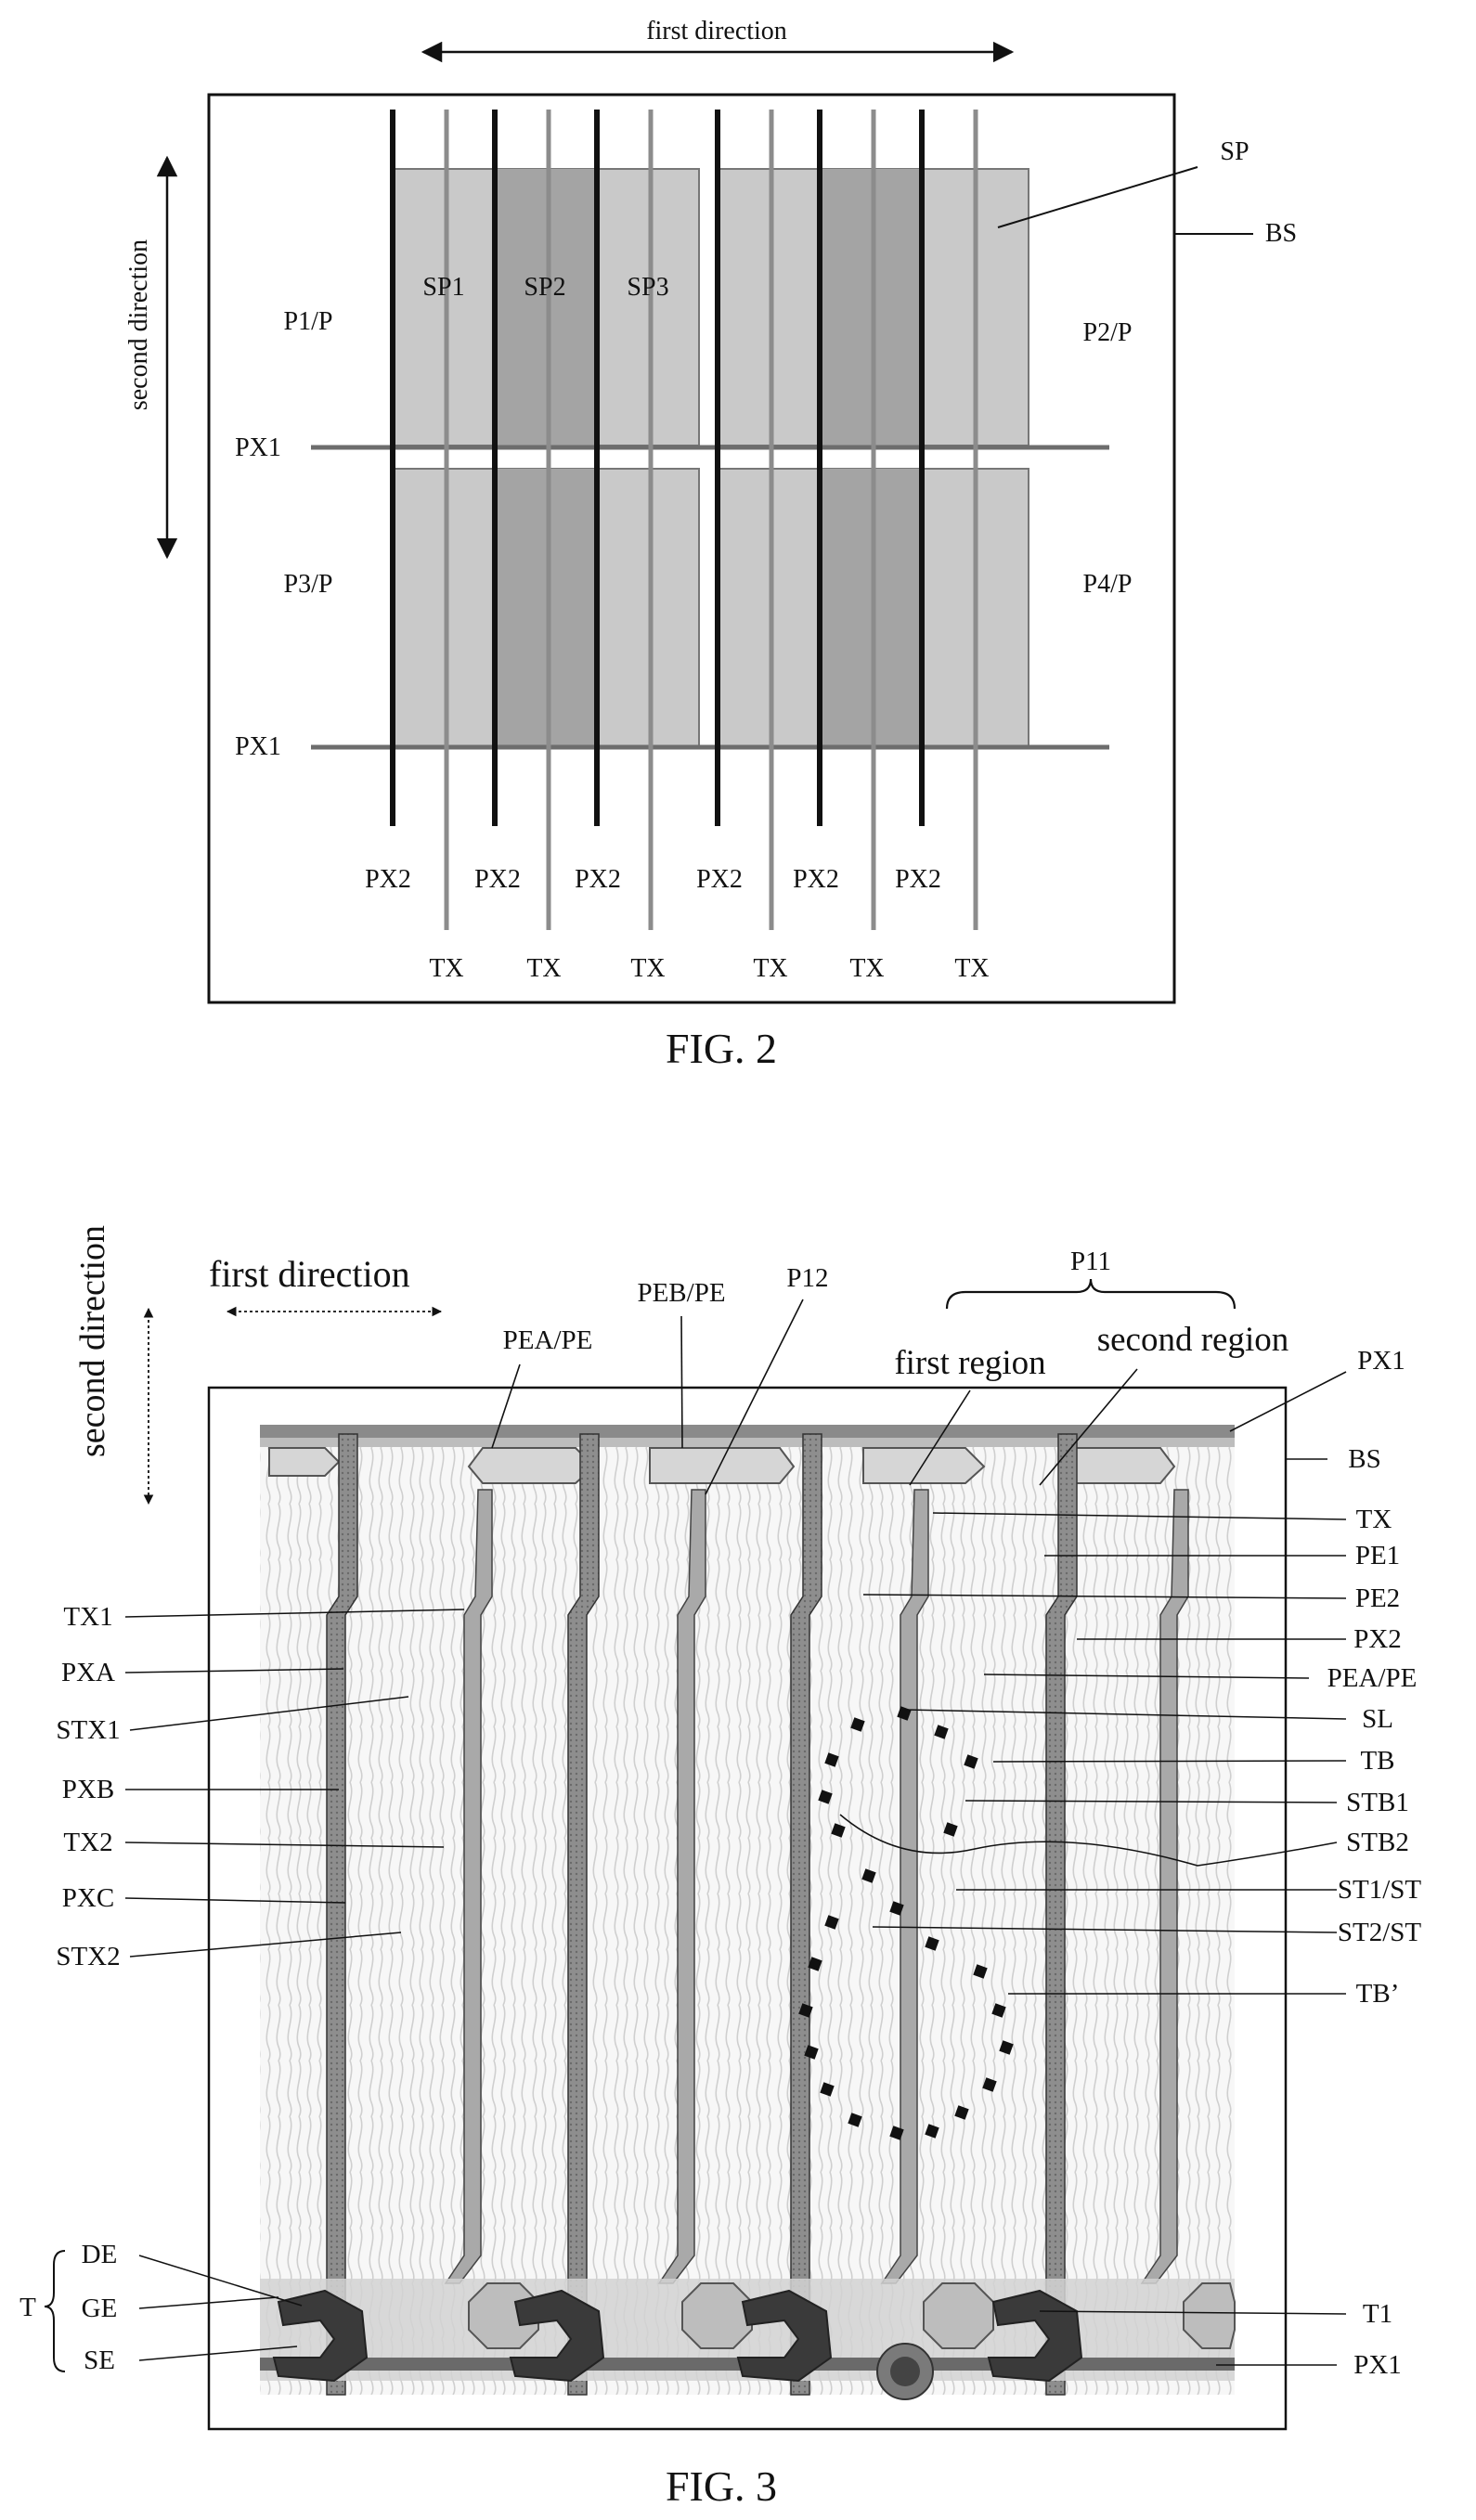  What do you see at coordinates (87, 1842) in the screenshot?
I see `tx2-label: TX2` at bounding box center [87, 1842].